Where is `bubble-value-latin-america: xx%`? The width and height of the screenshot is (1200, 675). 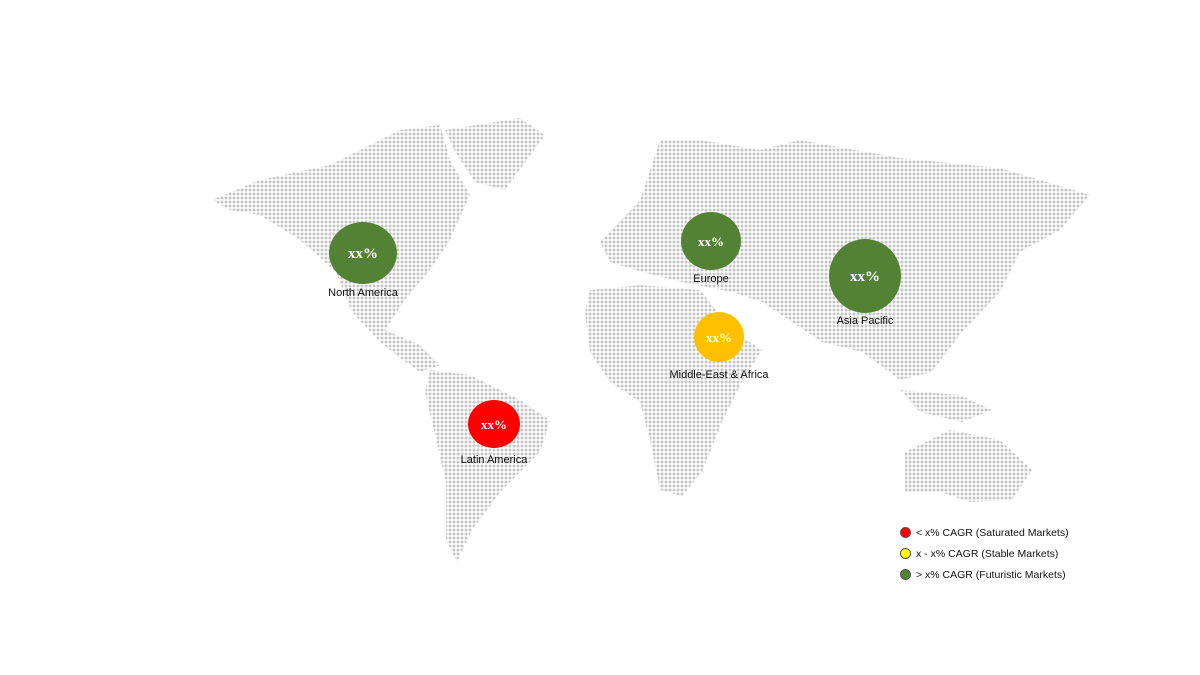 bubble-value-latin-america: xx% is located at coordinates (494, 424).